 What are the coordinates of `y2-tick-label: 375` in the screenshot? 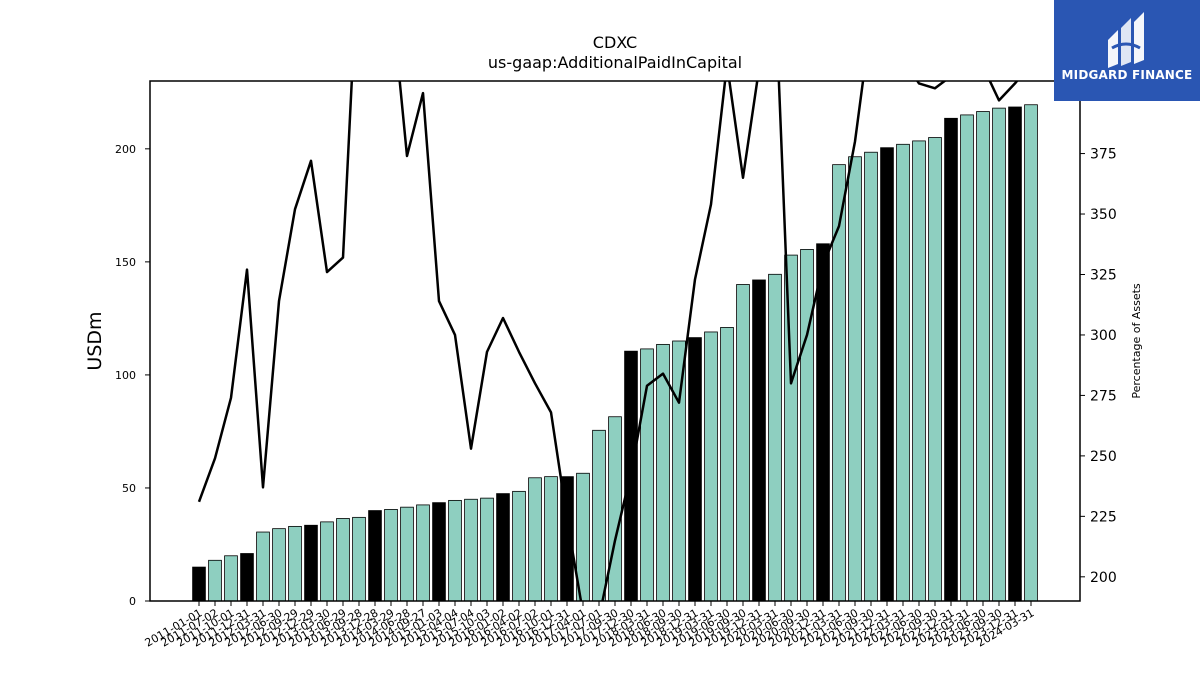 It's located at (1103, 155).